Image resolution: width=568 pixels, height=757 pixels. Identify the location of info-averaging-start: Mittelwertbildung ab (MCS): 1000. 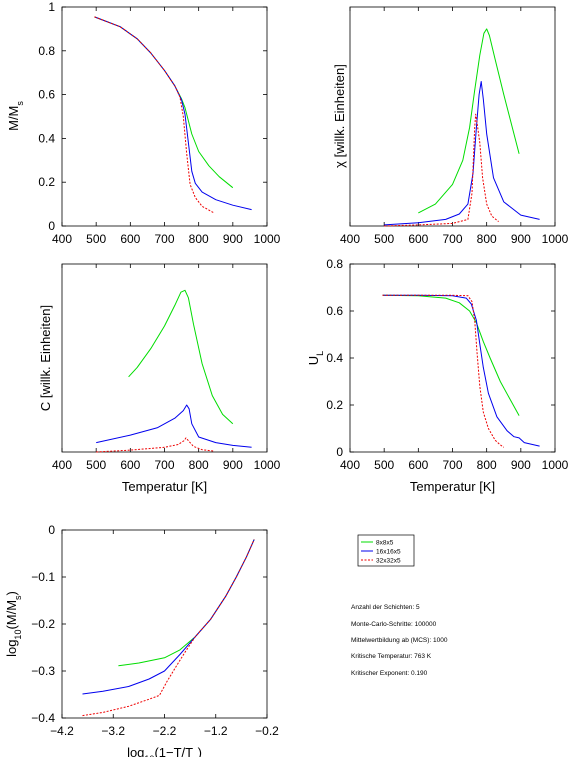
(399, 640).